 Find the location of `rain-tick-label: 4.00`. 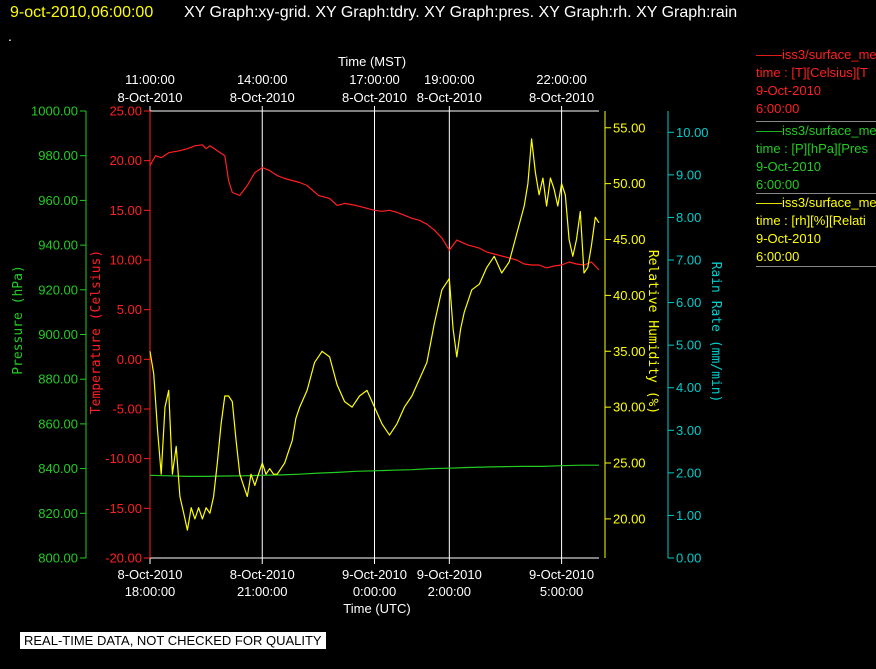

rain-tick-label: 4.00 is located at coordinates (688, 387).